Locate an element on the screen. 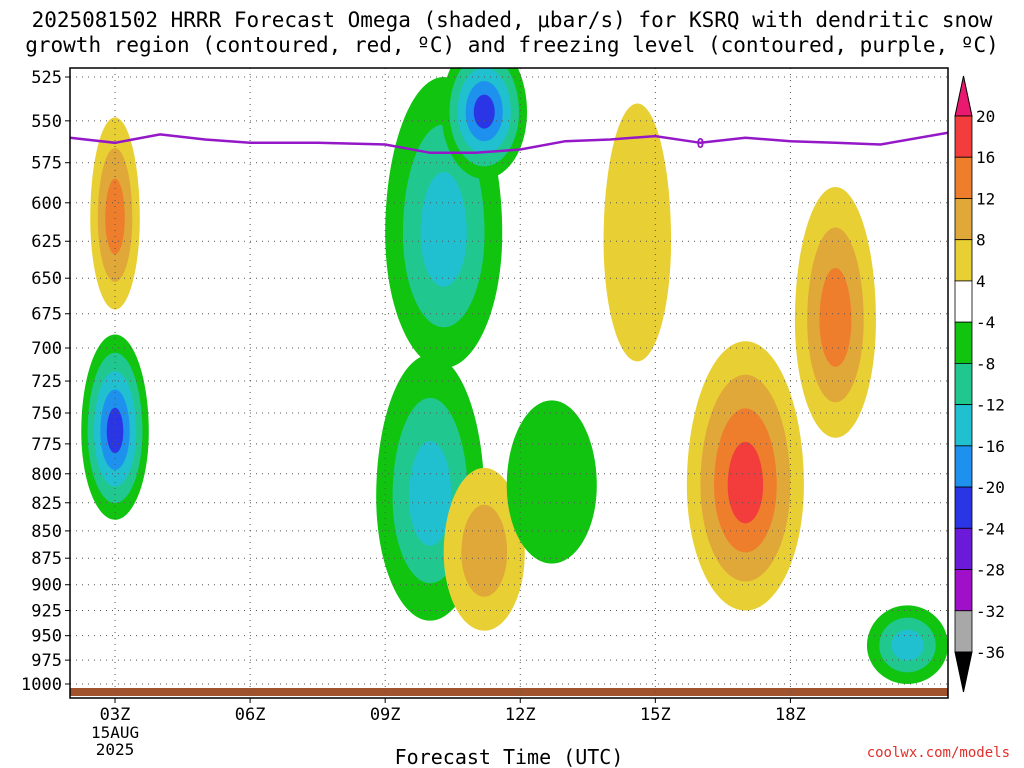 The height and width of the screenshot is (768, 1024). x-tick-label-09Z: 09Z is located at coordinates (385, 715).